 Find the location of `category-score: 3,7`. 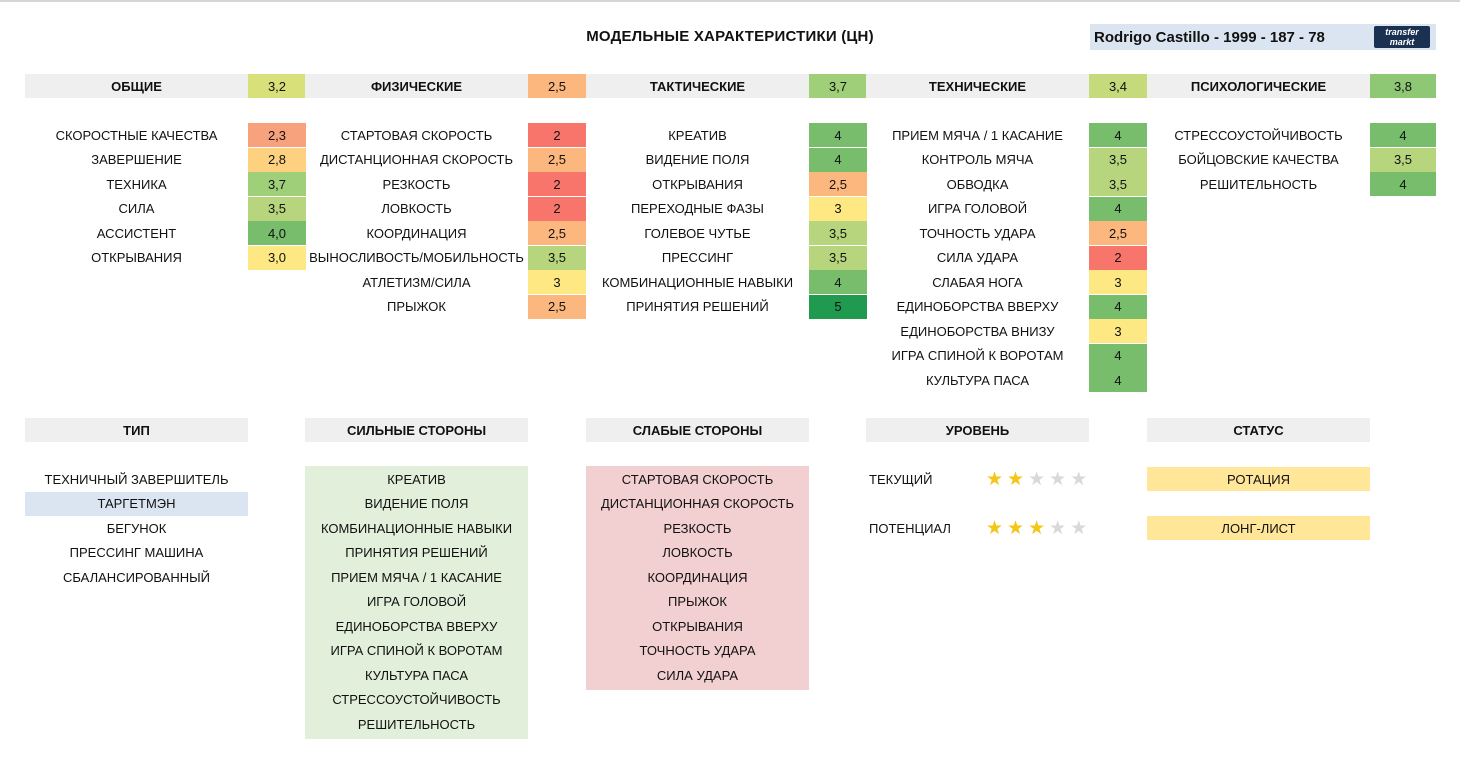

category-score: 3,7 is located at coordinates (838, 86).